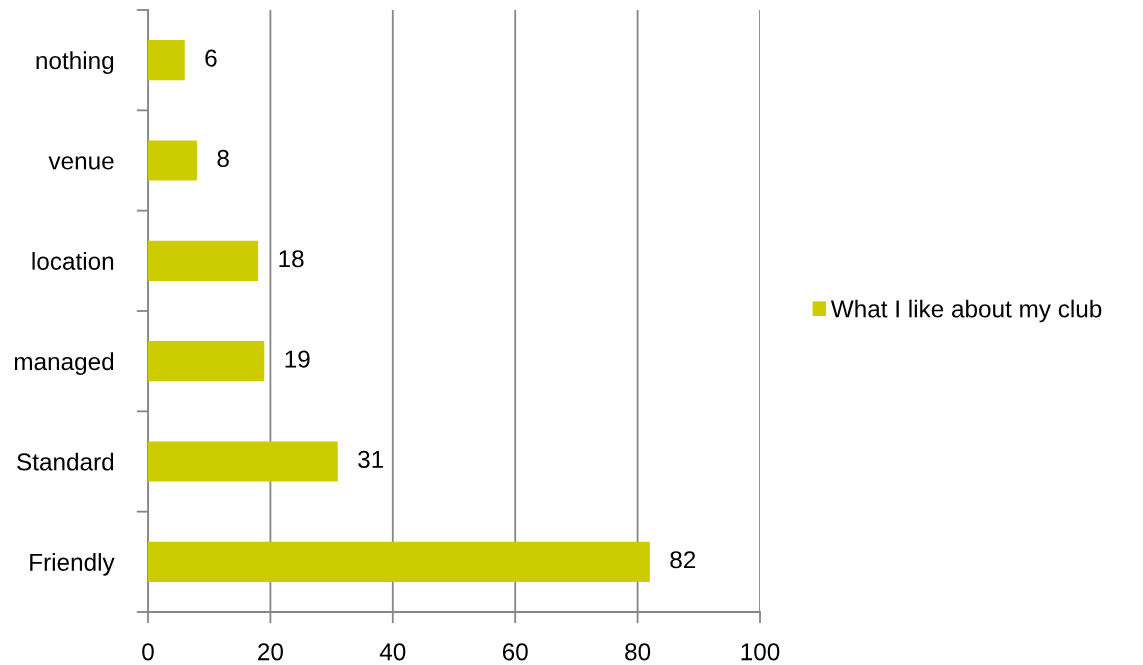  What do you see at coordinates (966, 311) in the screenshot?
I see `legend-label: What I like about my club` at bounding box center [966, 311].